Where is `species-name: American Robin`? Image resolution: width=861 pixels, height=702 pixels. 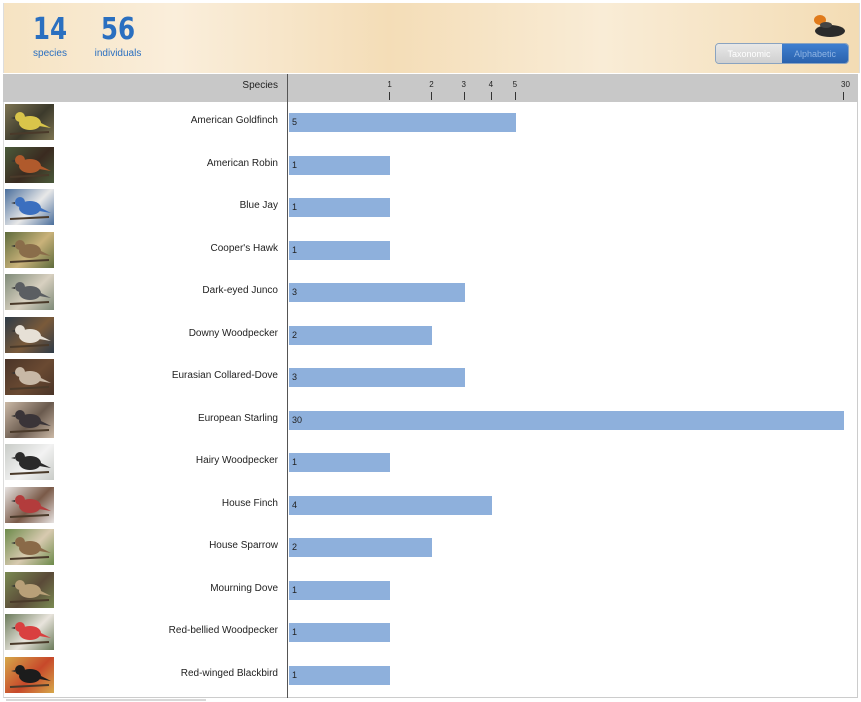 species-name: American Robin is located at coordinates (242, 163).